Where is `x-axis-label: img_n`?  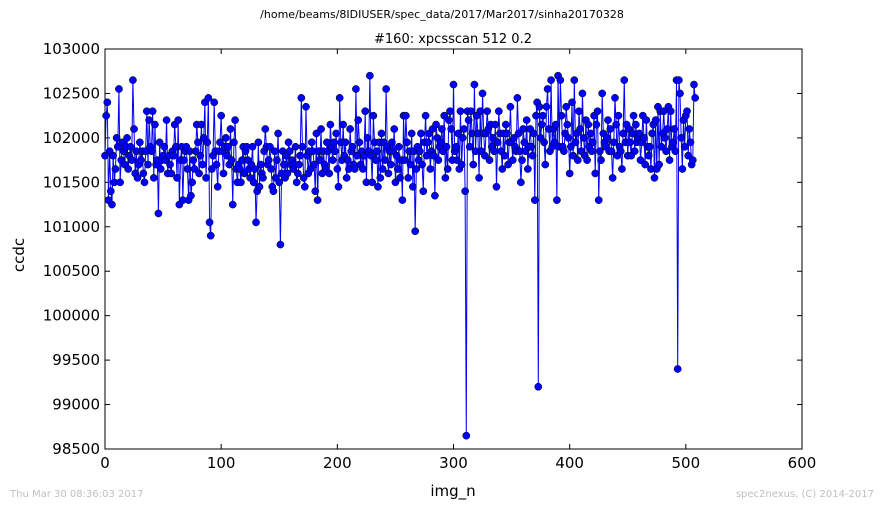
x-axis-label: img_n is located at coordinates (452, 491).